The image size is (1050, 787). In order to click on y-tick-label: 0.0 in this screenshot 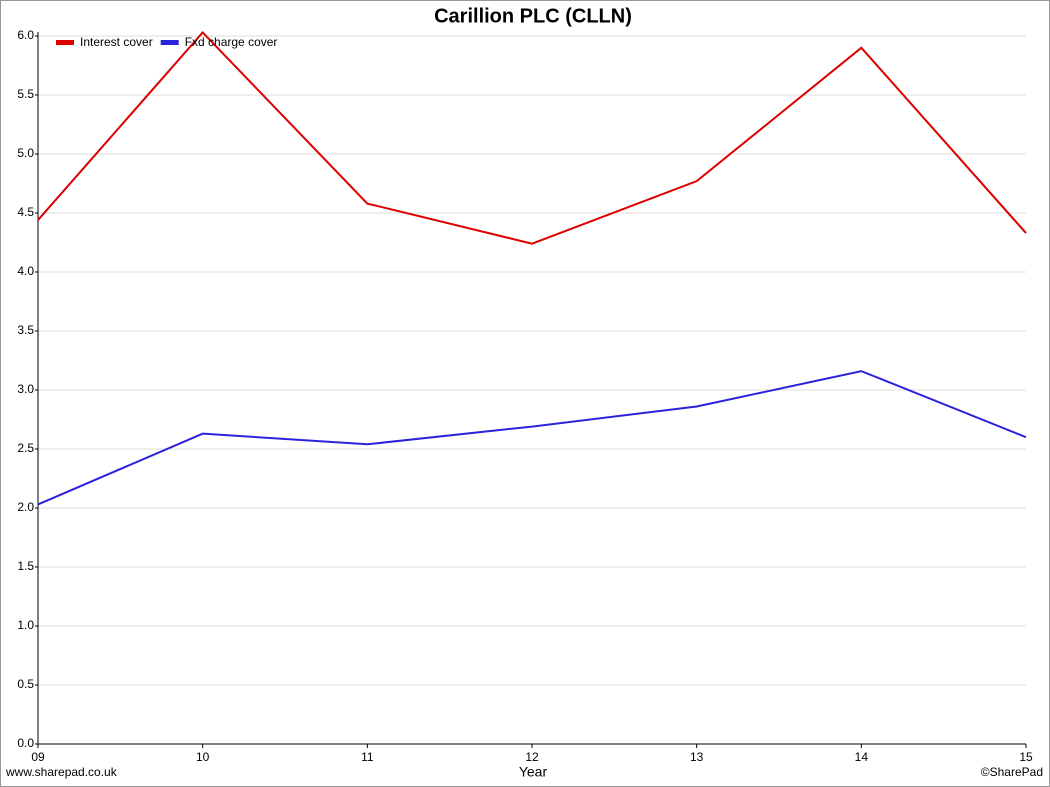, I will do `click(25, 743)`.